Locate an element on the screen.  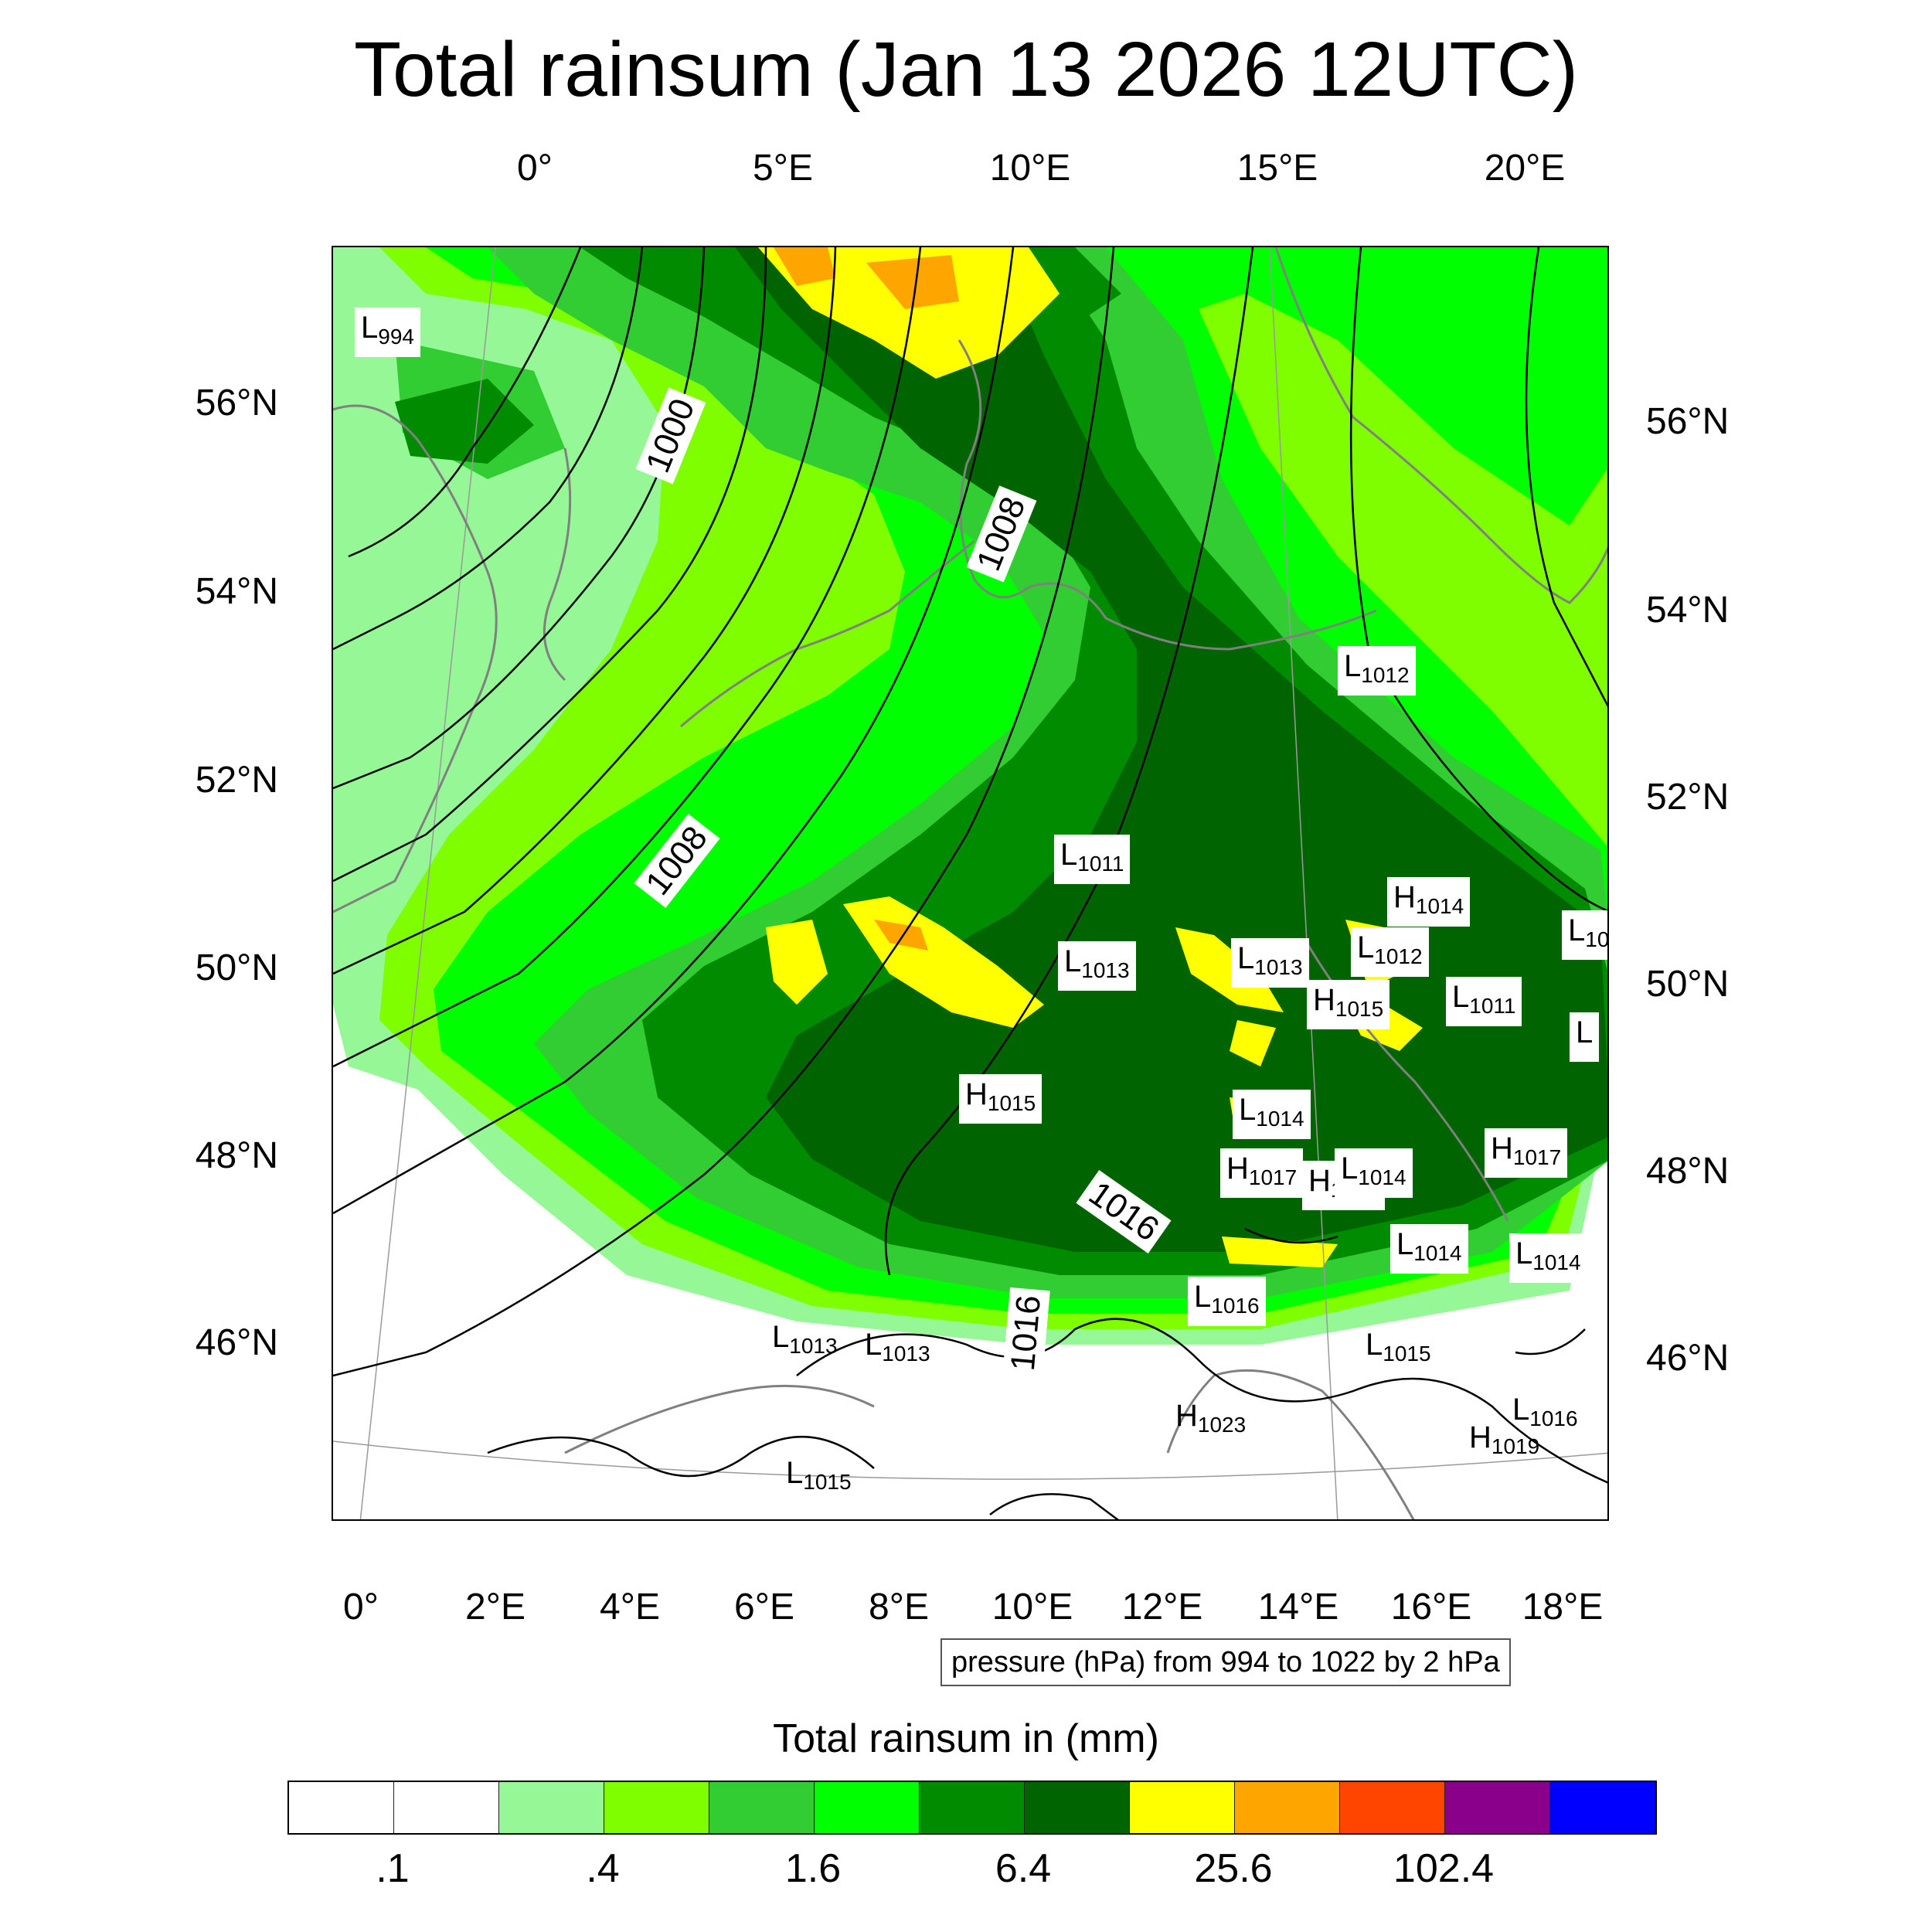
pressure-high: H1023 is located at coordinates (1211, 1418).